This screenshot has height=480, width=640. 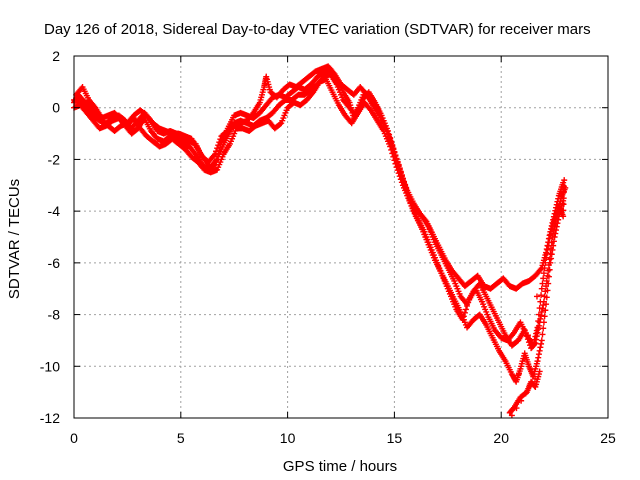 What do you see at coordinates (50, 418) in the screenshot?
I see `y-tick-label: -12` at bounding box center [50, 418].